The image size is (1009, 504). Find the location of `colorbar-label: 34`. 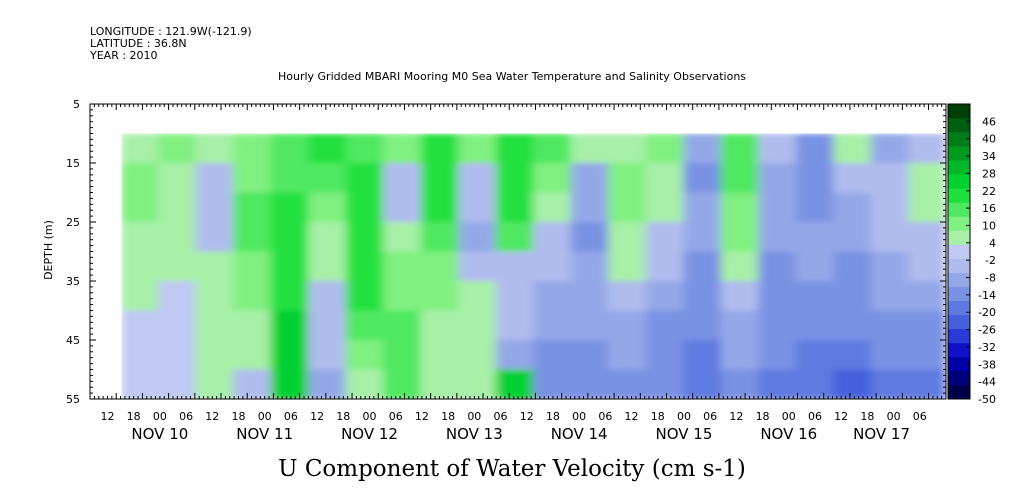

colorbar-label: 34 is located at coordinates (989, 156).